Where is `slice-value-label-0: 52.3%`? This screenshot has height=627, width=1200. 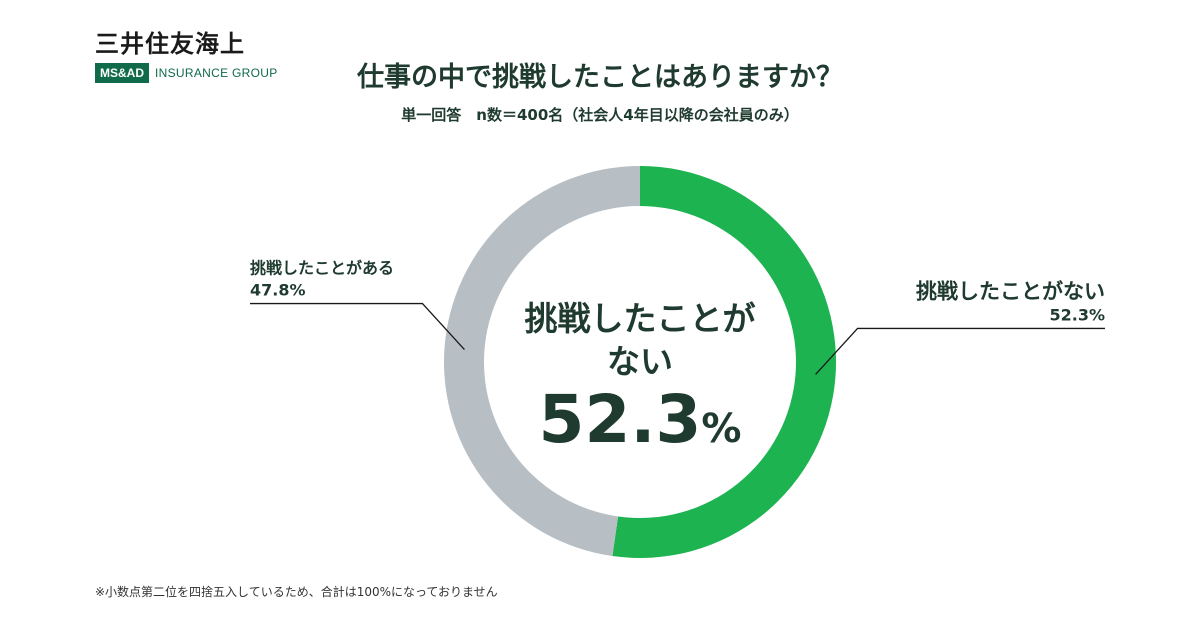
slice-value-label-0: 52.3% is located at coordinates (1077, 314).